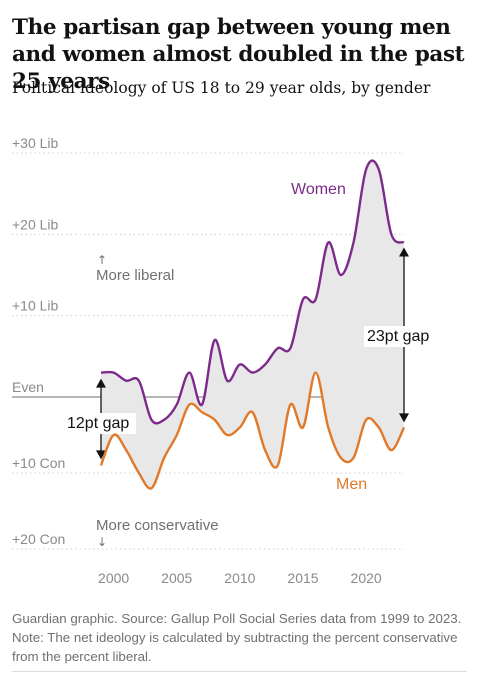  I want to click on y-tick-label: Even, so click(28, 387).